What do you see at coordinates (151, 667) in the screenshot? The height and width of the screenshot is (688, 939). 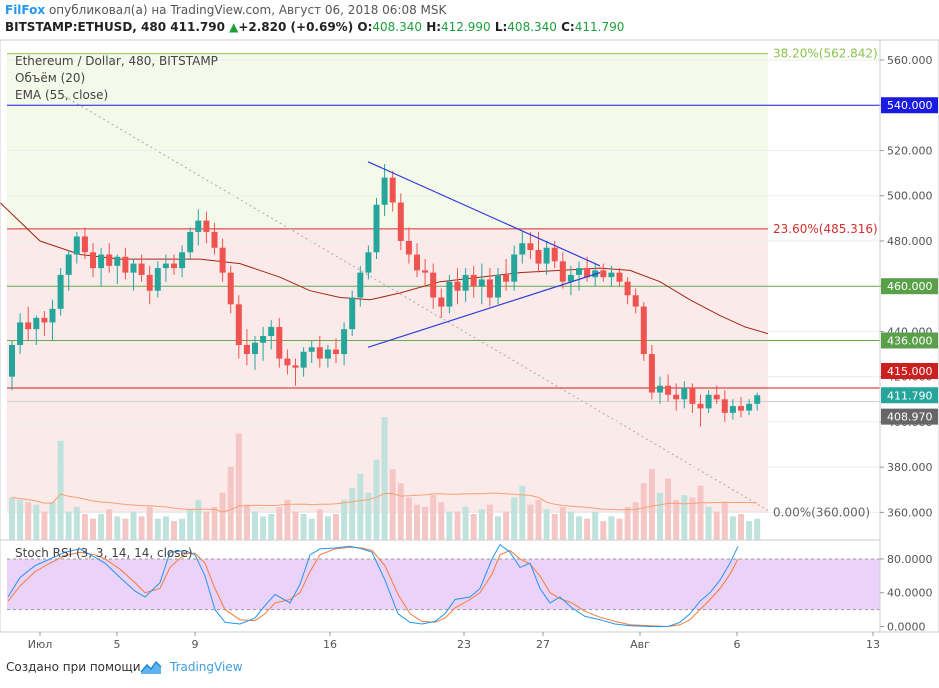 I see `tradingview-logo-icon` at bounding box center [151, 667].